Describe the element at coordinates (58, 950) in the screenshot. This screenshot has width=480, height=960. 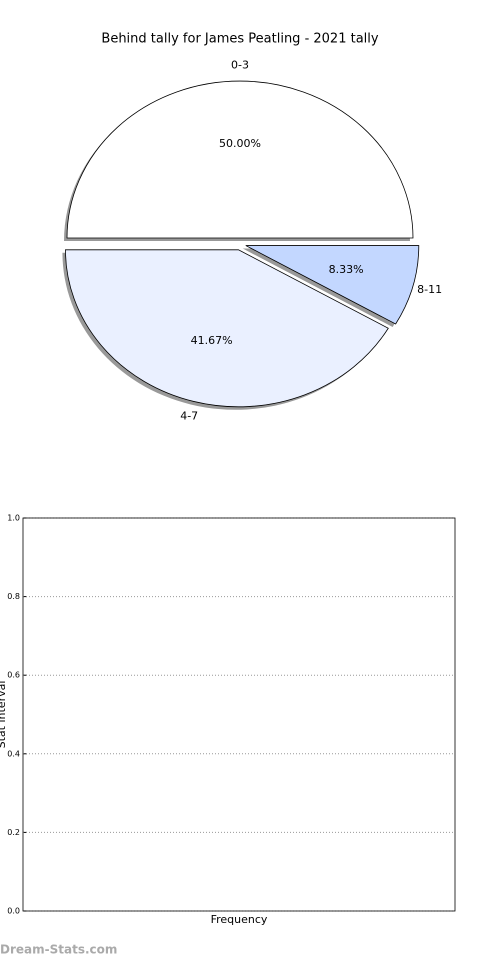
I see `watermark: Dream-Stats.com` at that location.